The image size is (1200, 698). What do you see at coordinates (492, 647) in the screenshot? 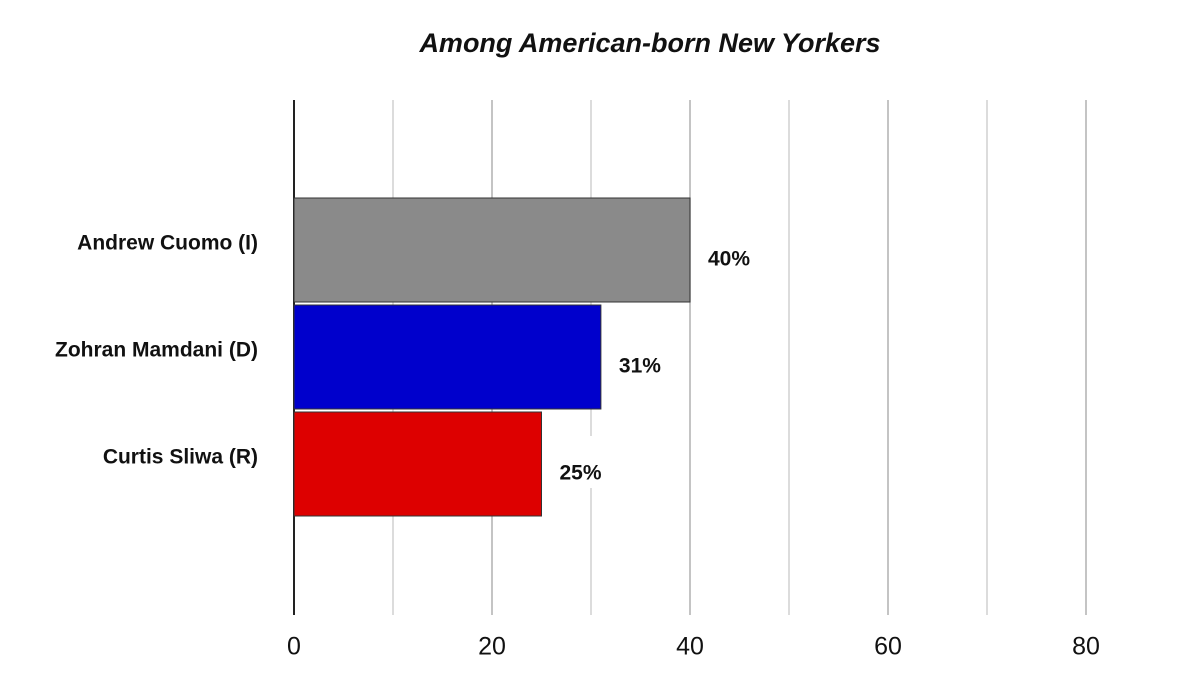
I see `x-tick-label: 20` at bounding box center [492, 647].